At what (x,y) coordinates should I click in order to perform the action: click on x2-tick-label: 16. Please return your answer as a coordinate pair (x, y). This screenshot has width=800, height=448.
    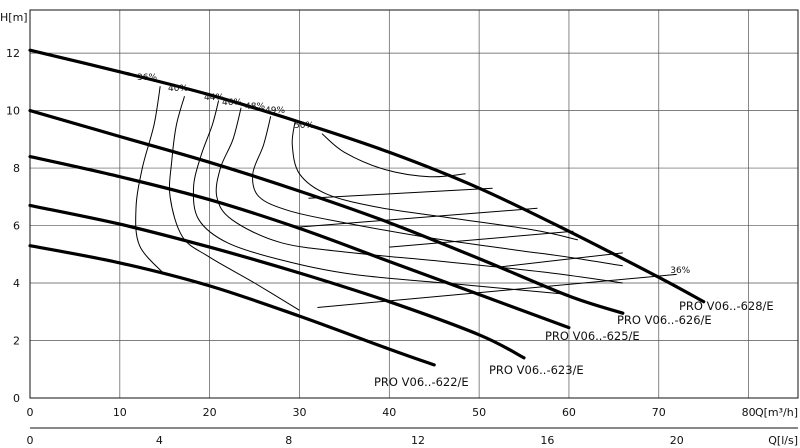
    Looking at the image, I should click on (547, 440).